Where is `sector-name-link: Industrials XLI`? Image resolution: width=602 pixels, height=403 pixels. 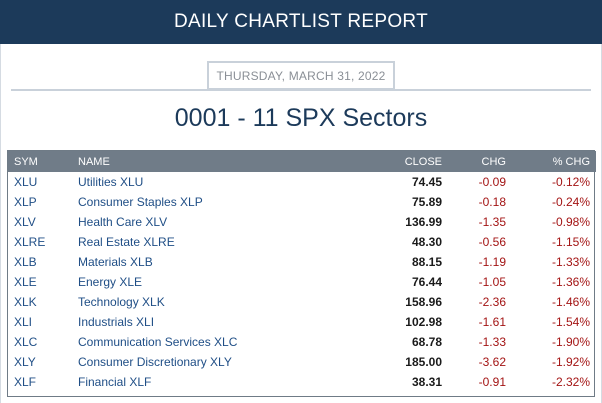
sector-name-link: Industrials XLI is located at coordinates (116, 322).